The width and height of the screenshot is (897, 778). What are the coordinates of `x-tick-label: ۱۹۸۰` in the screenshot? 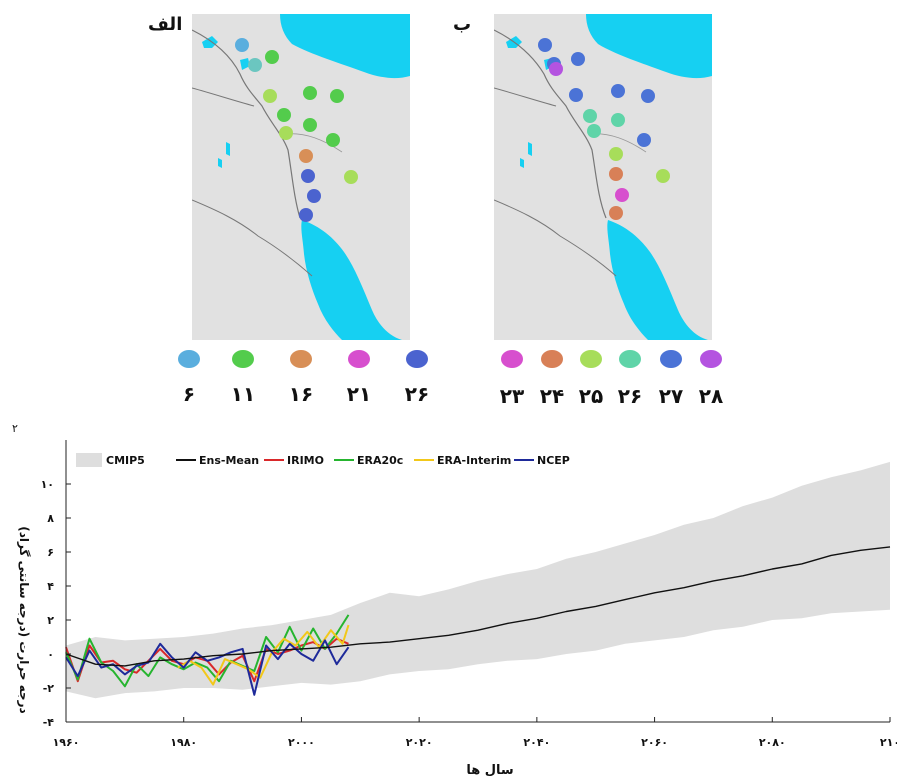 It's located at (183, 742).